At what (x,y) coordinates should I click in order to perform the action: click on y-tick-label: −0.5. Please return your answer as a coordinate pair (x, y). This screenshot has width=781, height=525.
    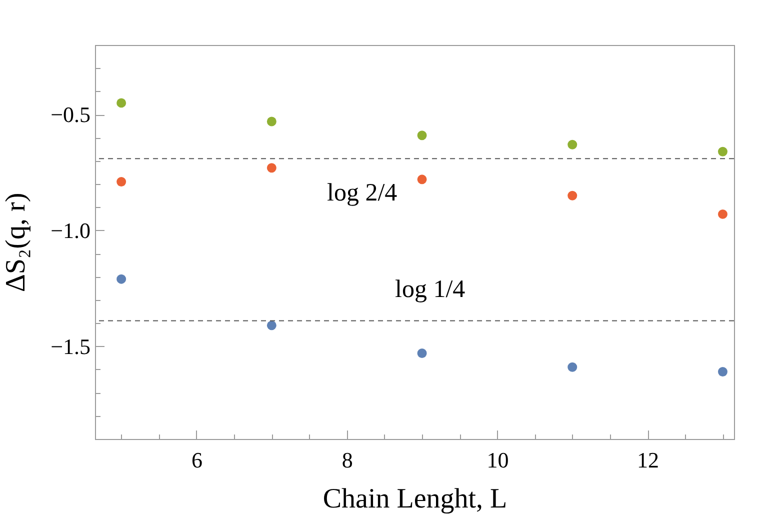
    Looking at the image, I should click on (70, 115).